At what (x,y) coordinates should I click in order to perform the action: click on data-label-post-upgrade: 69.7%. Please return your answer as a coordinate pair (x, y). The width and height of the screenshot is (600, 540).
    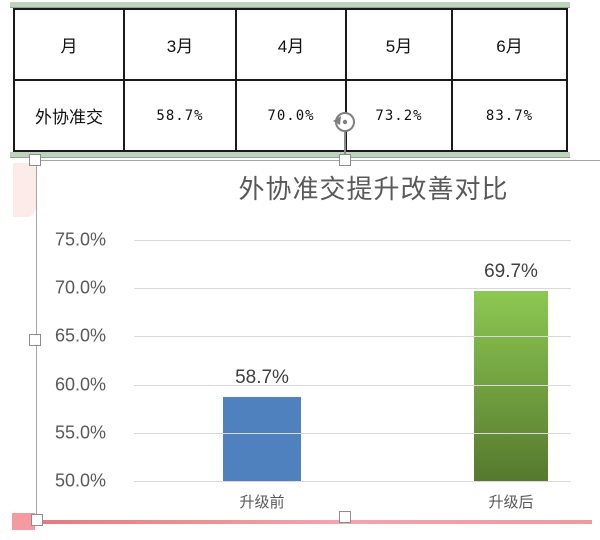
    Looking at the image, I should click on (511, 272).